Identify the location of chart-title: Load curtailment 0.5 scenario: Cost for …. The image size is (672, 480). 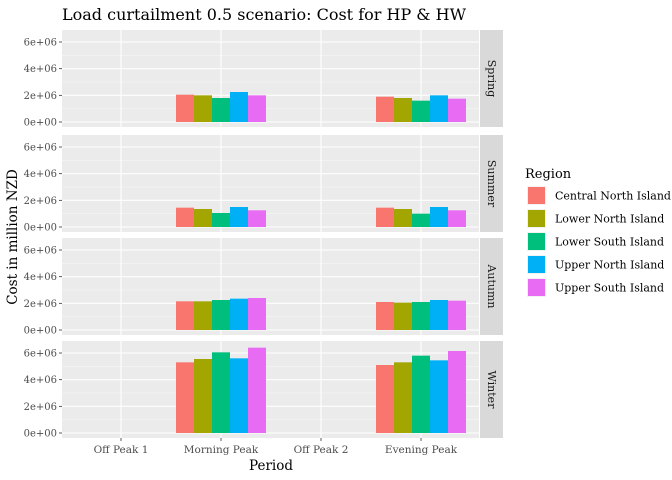
(264, 14).